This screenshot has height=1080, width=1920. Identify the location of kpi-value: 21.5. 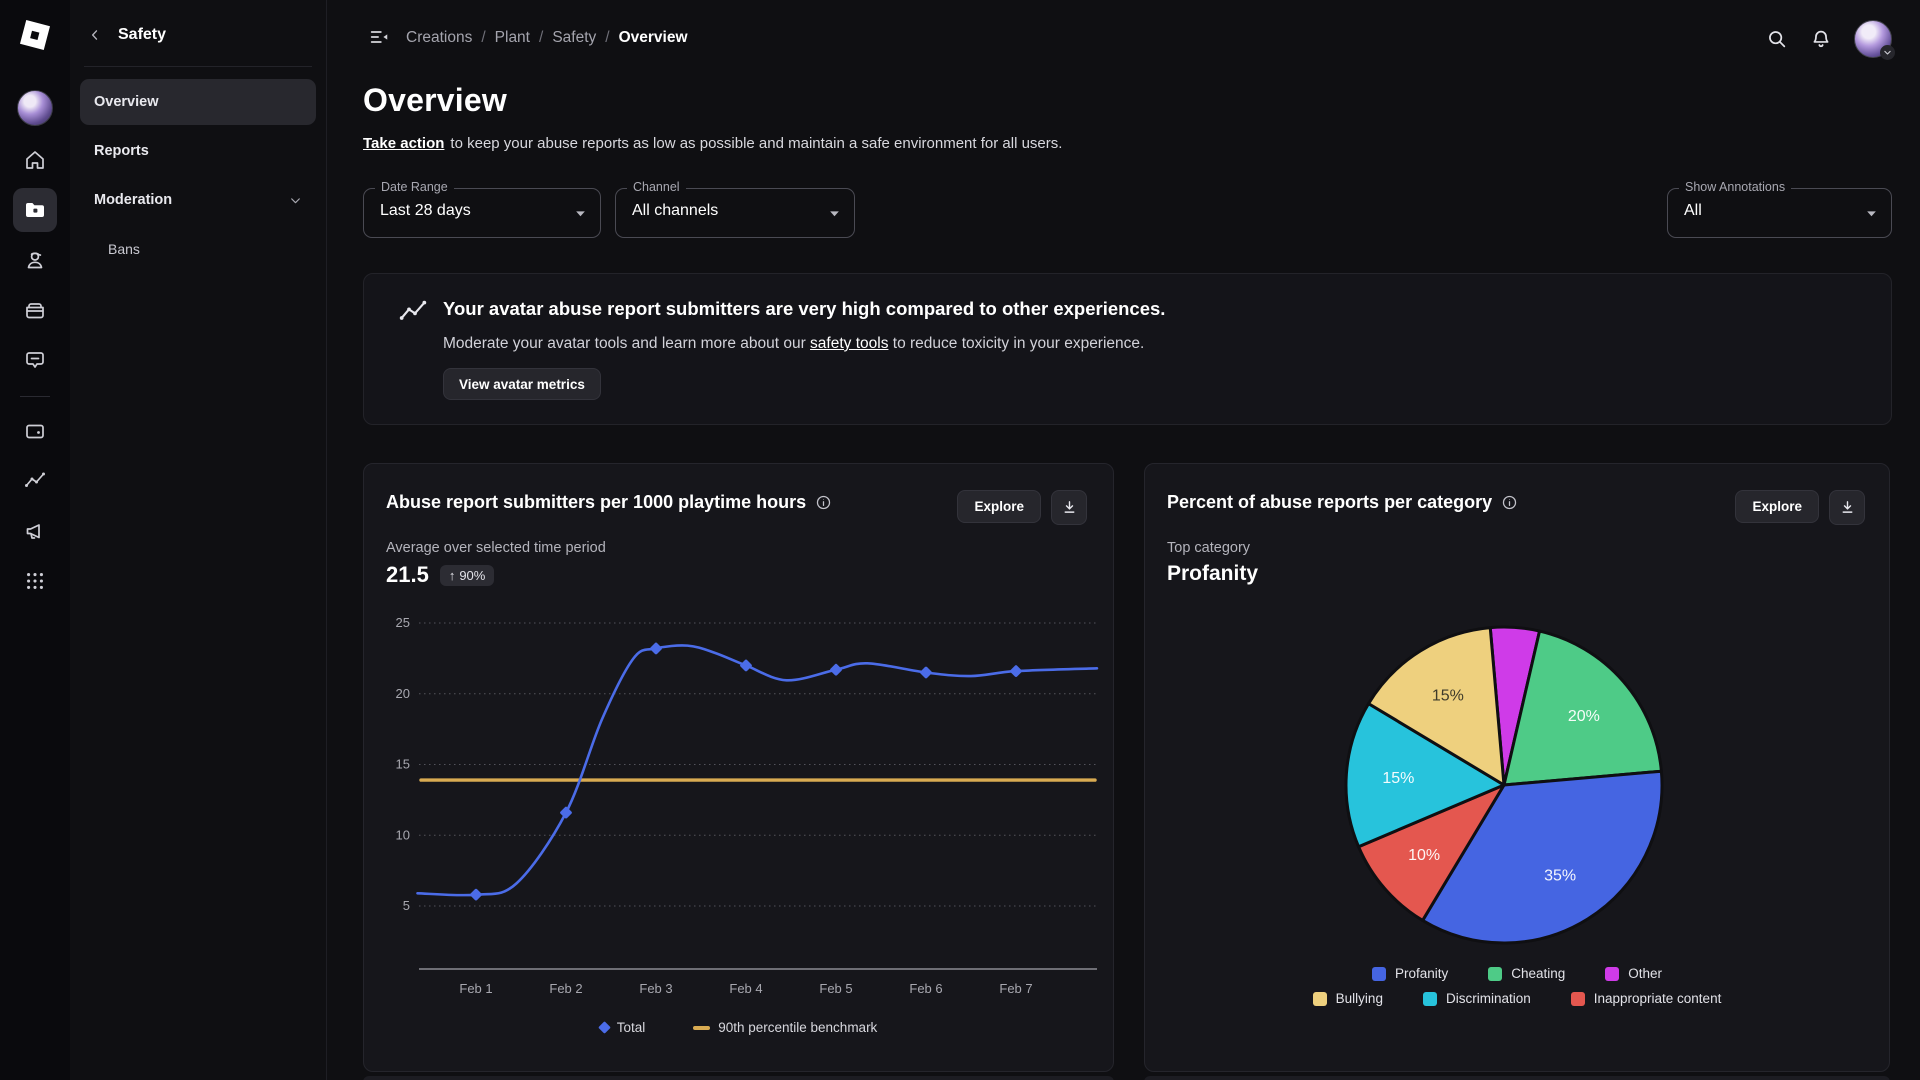
(407, 574).